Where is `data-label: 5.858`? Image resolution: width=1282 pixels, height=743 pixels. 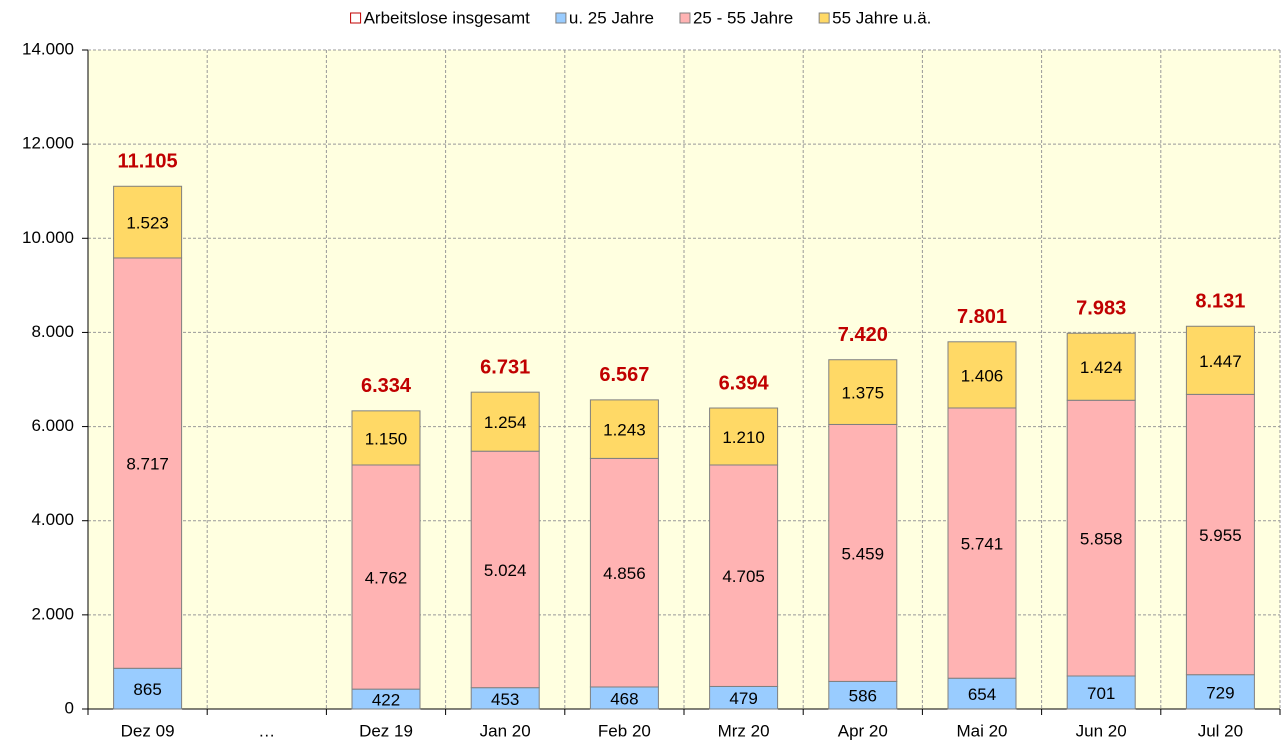 data-label: 5.858 is located at coordinates (1101, 539).